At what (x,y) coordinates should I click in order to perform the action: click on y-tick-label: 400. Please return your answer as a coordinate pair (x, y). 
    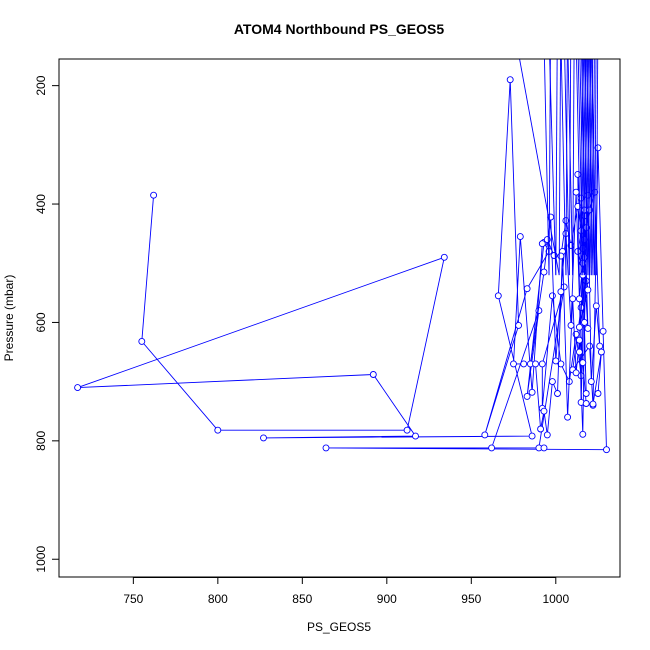
    Looking at the image, I should click on (41, 204).